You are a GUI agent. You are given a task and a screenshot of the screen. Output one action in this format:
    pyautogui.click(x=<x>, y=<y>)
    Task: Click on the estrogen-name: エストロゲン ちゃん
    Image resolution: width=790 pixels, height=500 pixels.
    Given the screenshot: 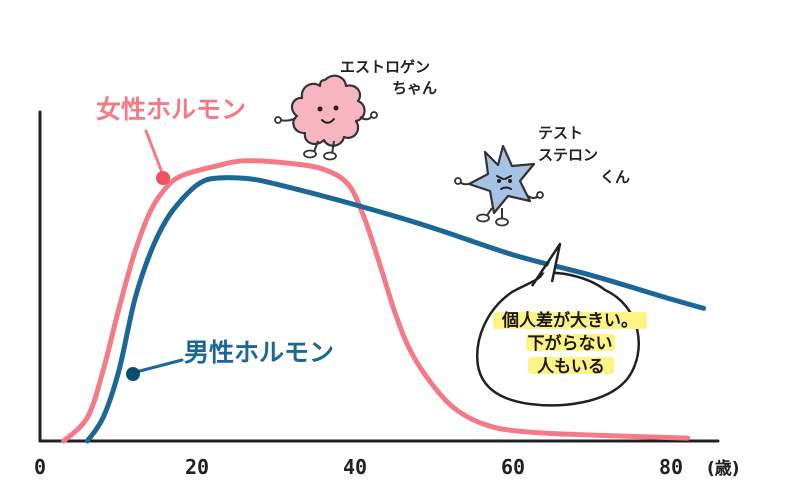 What is the action you would take?
    pyautogui.click(x=388, y=77)
    